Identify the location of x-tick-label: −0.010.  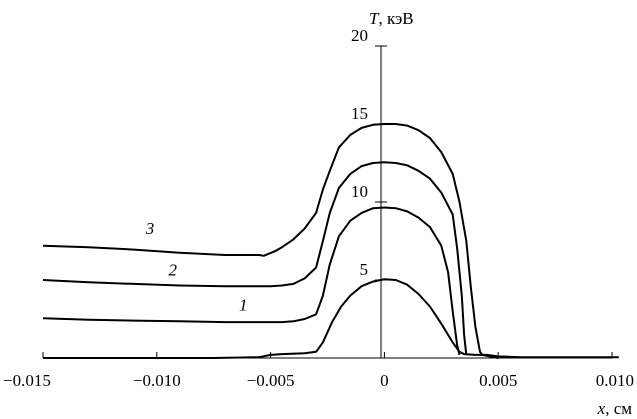
(157, 380).